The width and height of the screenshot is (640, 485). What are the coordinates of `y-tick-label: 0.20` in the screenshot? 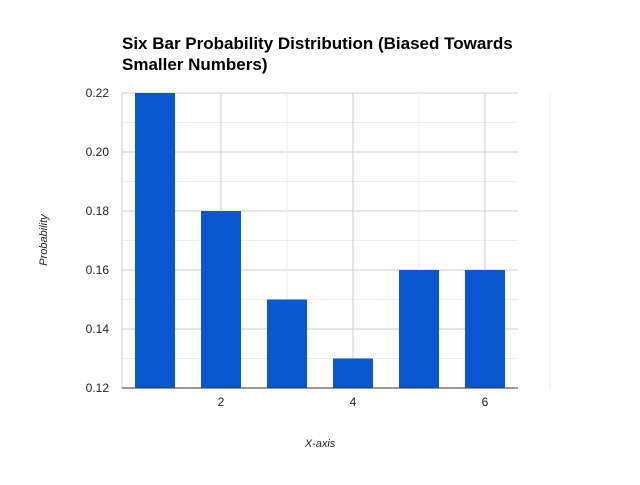 It's located at (98, 152).